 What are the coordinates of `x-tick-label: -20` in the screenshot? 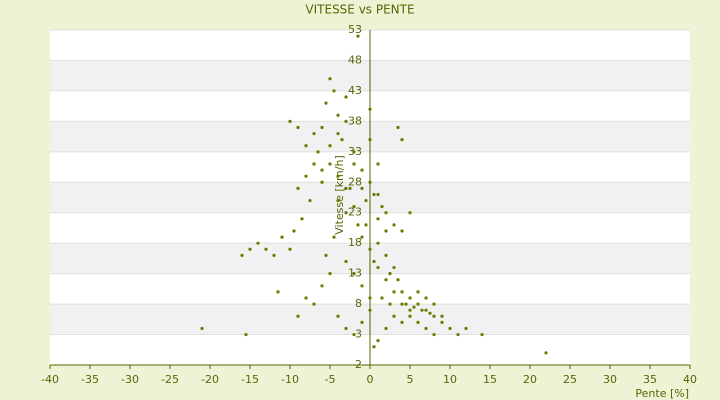 It's located at (210, 379).